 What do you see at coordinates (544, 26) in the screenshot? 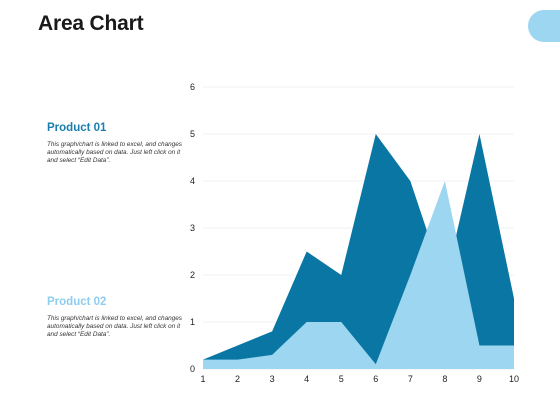
I see `corner-decoration` at bounding box center [544, 26].